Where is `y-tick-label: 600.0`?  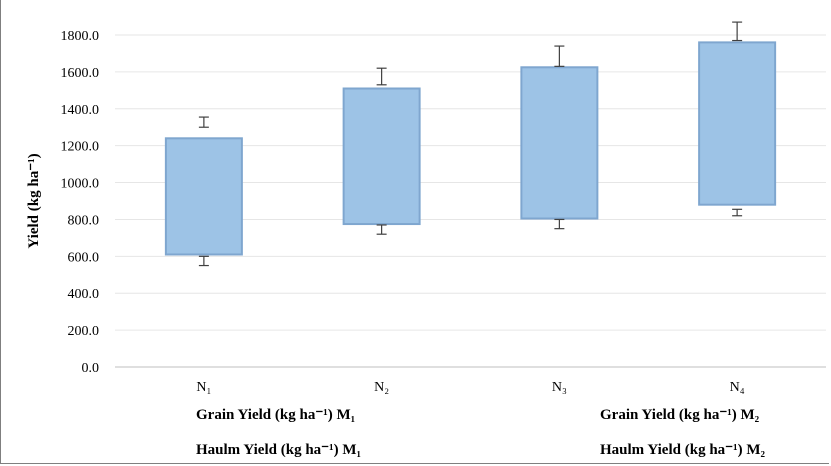
y-tick-label: 600.0 is located at coordinates (84, 257).